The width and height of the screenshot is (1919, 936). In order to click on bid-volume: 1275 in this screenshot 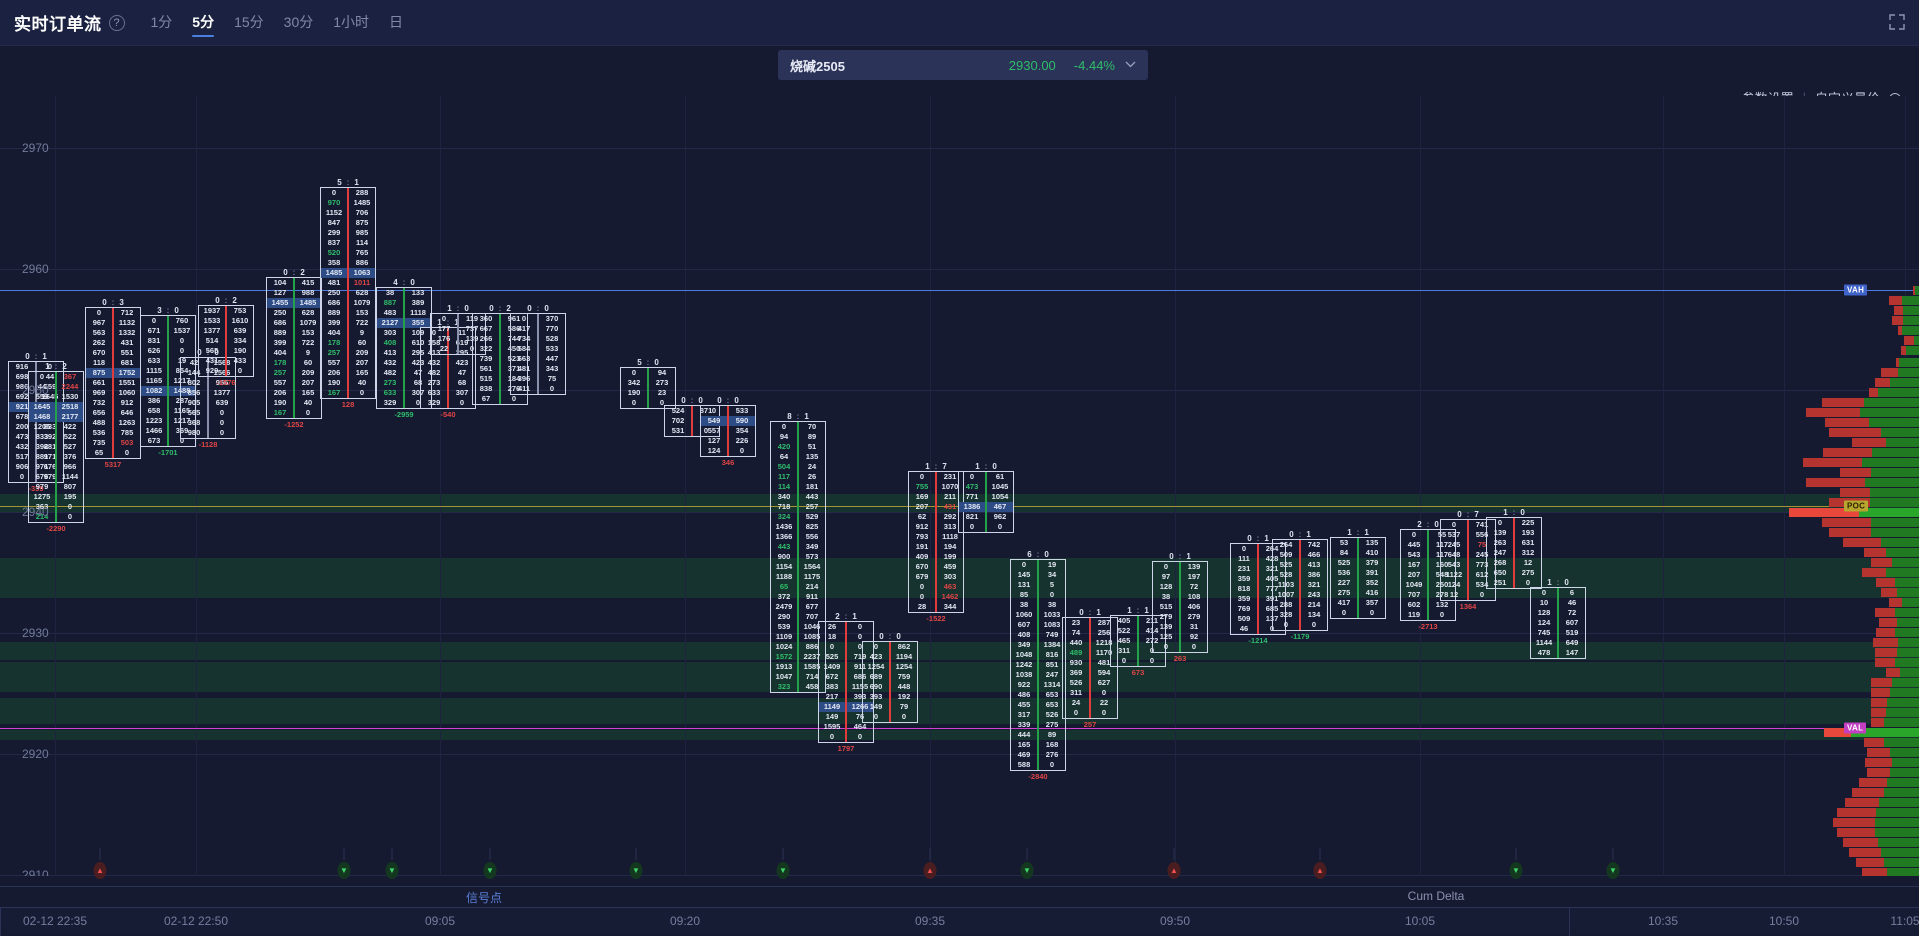, I will do `click(42, 497)`.